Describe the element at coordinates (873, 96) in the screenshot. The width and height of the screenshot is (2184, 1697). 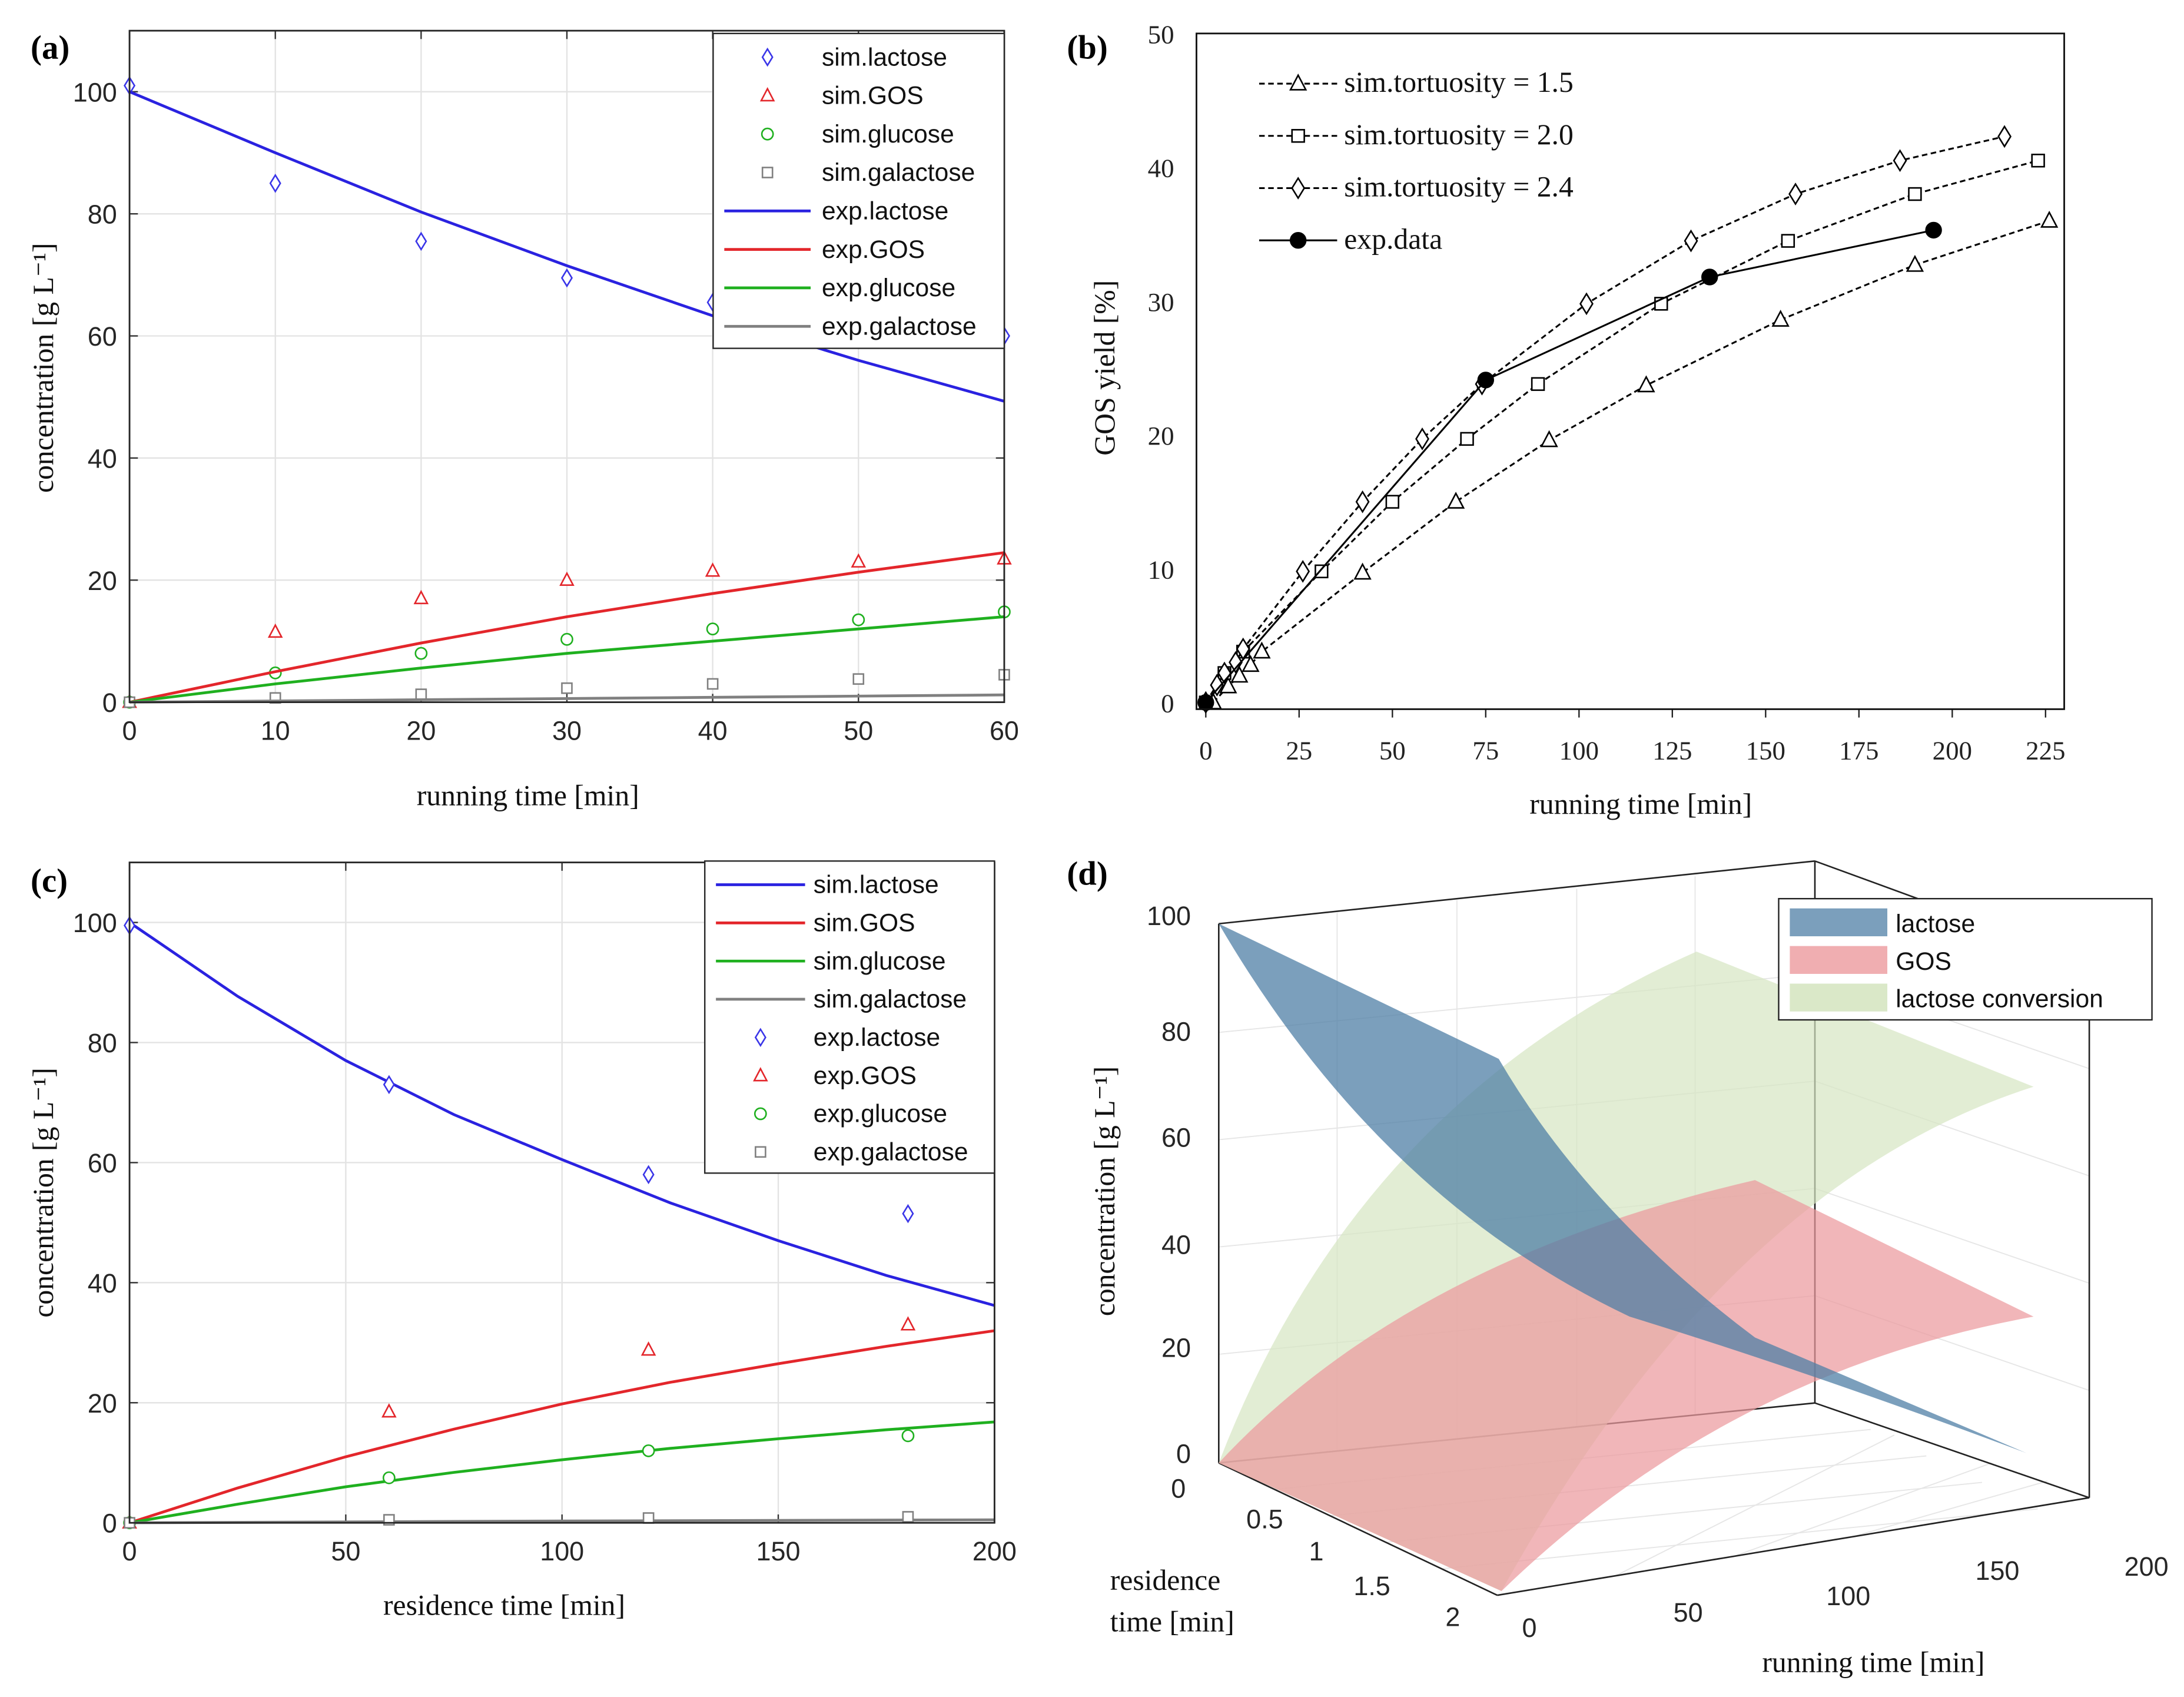
I see `legend-label: sim.GOS` at that location.